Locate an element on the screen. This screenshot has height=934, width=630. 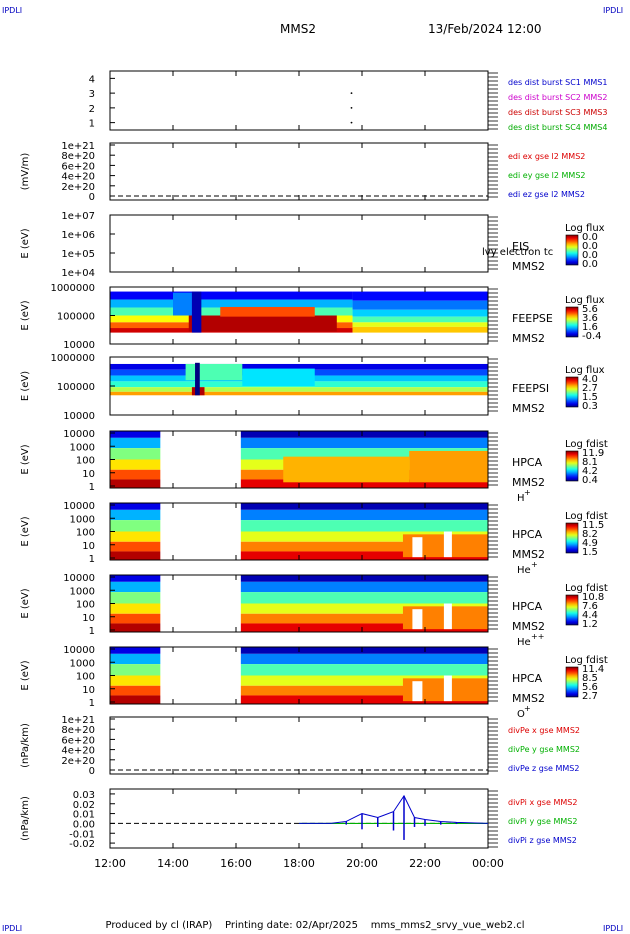
time-axis-tick-label: 20:00 is located at coordinates (362, 863).